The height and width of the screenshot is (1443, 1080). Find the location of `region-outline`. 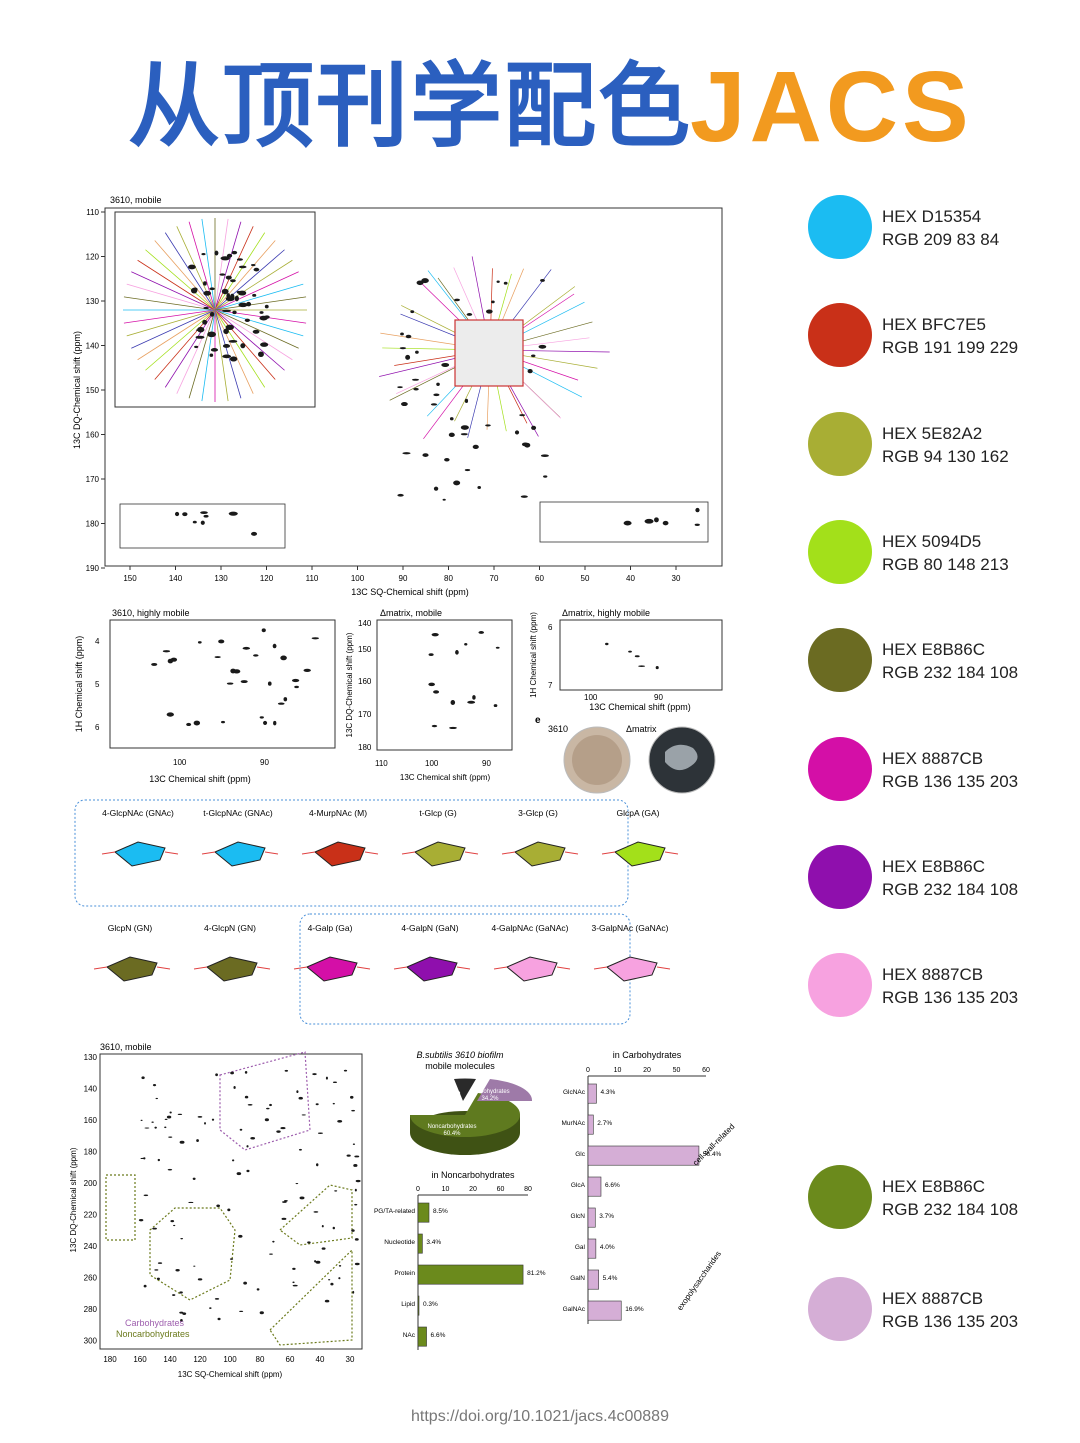

region-outline is located at coordinates (120, 1207).